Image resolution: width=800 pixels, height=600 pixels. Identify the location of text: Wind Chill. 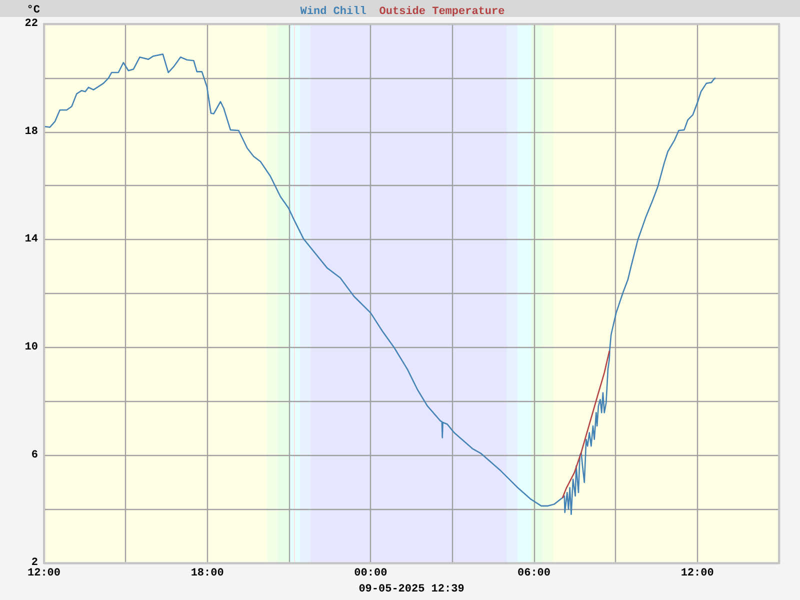
(333, 12).